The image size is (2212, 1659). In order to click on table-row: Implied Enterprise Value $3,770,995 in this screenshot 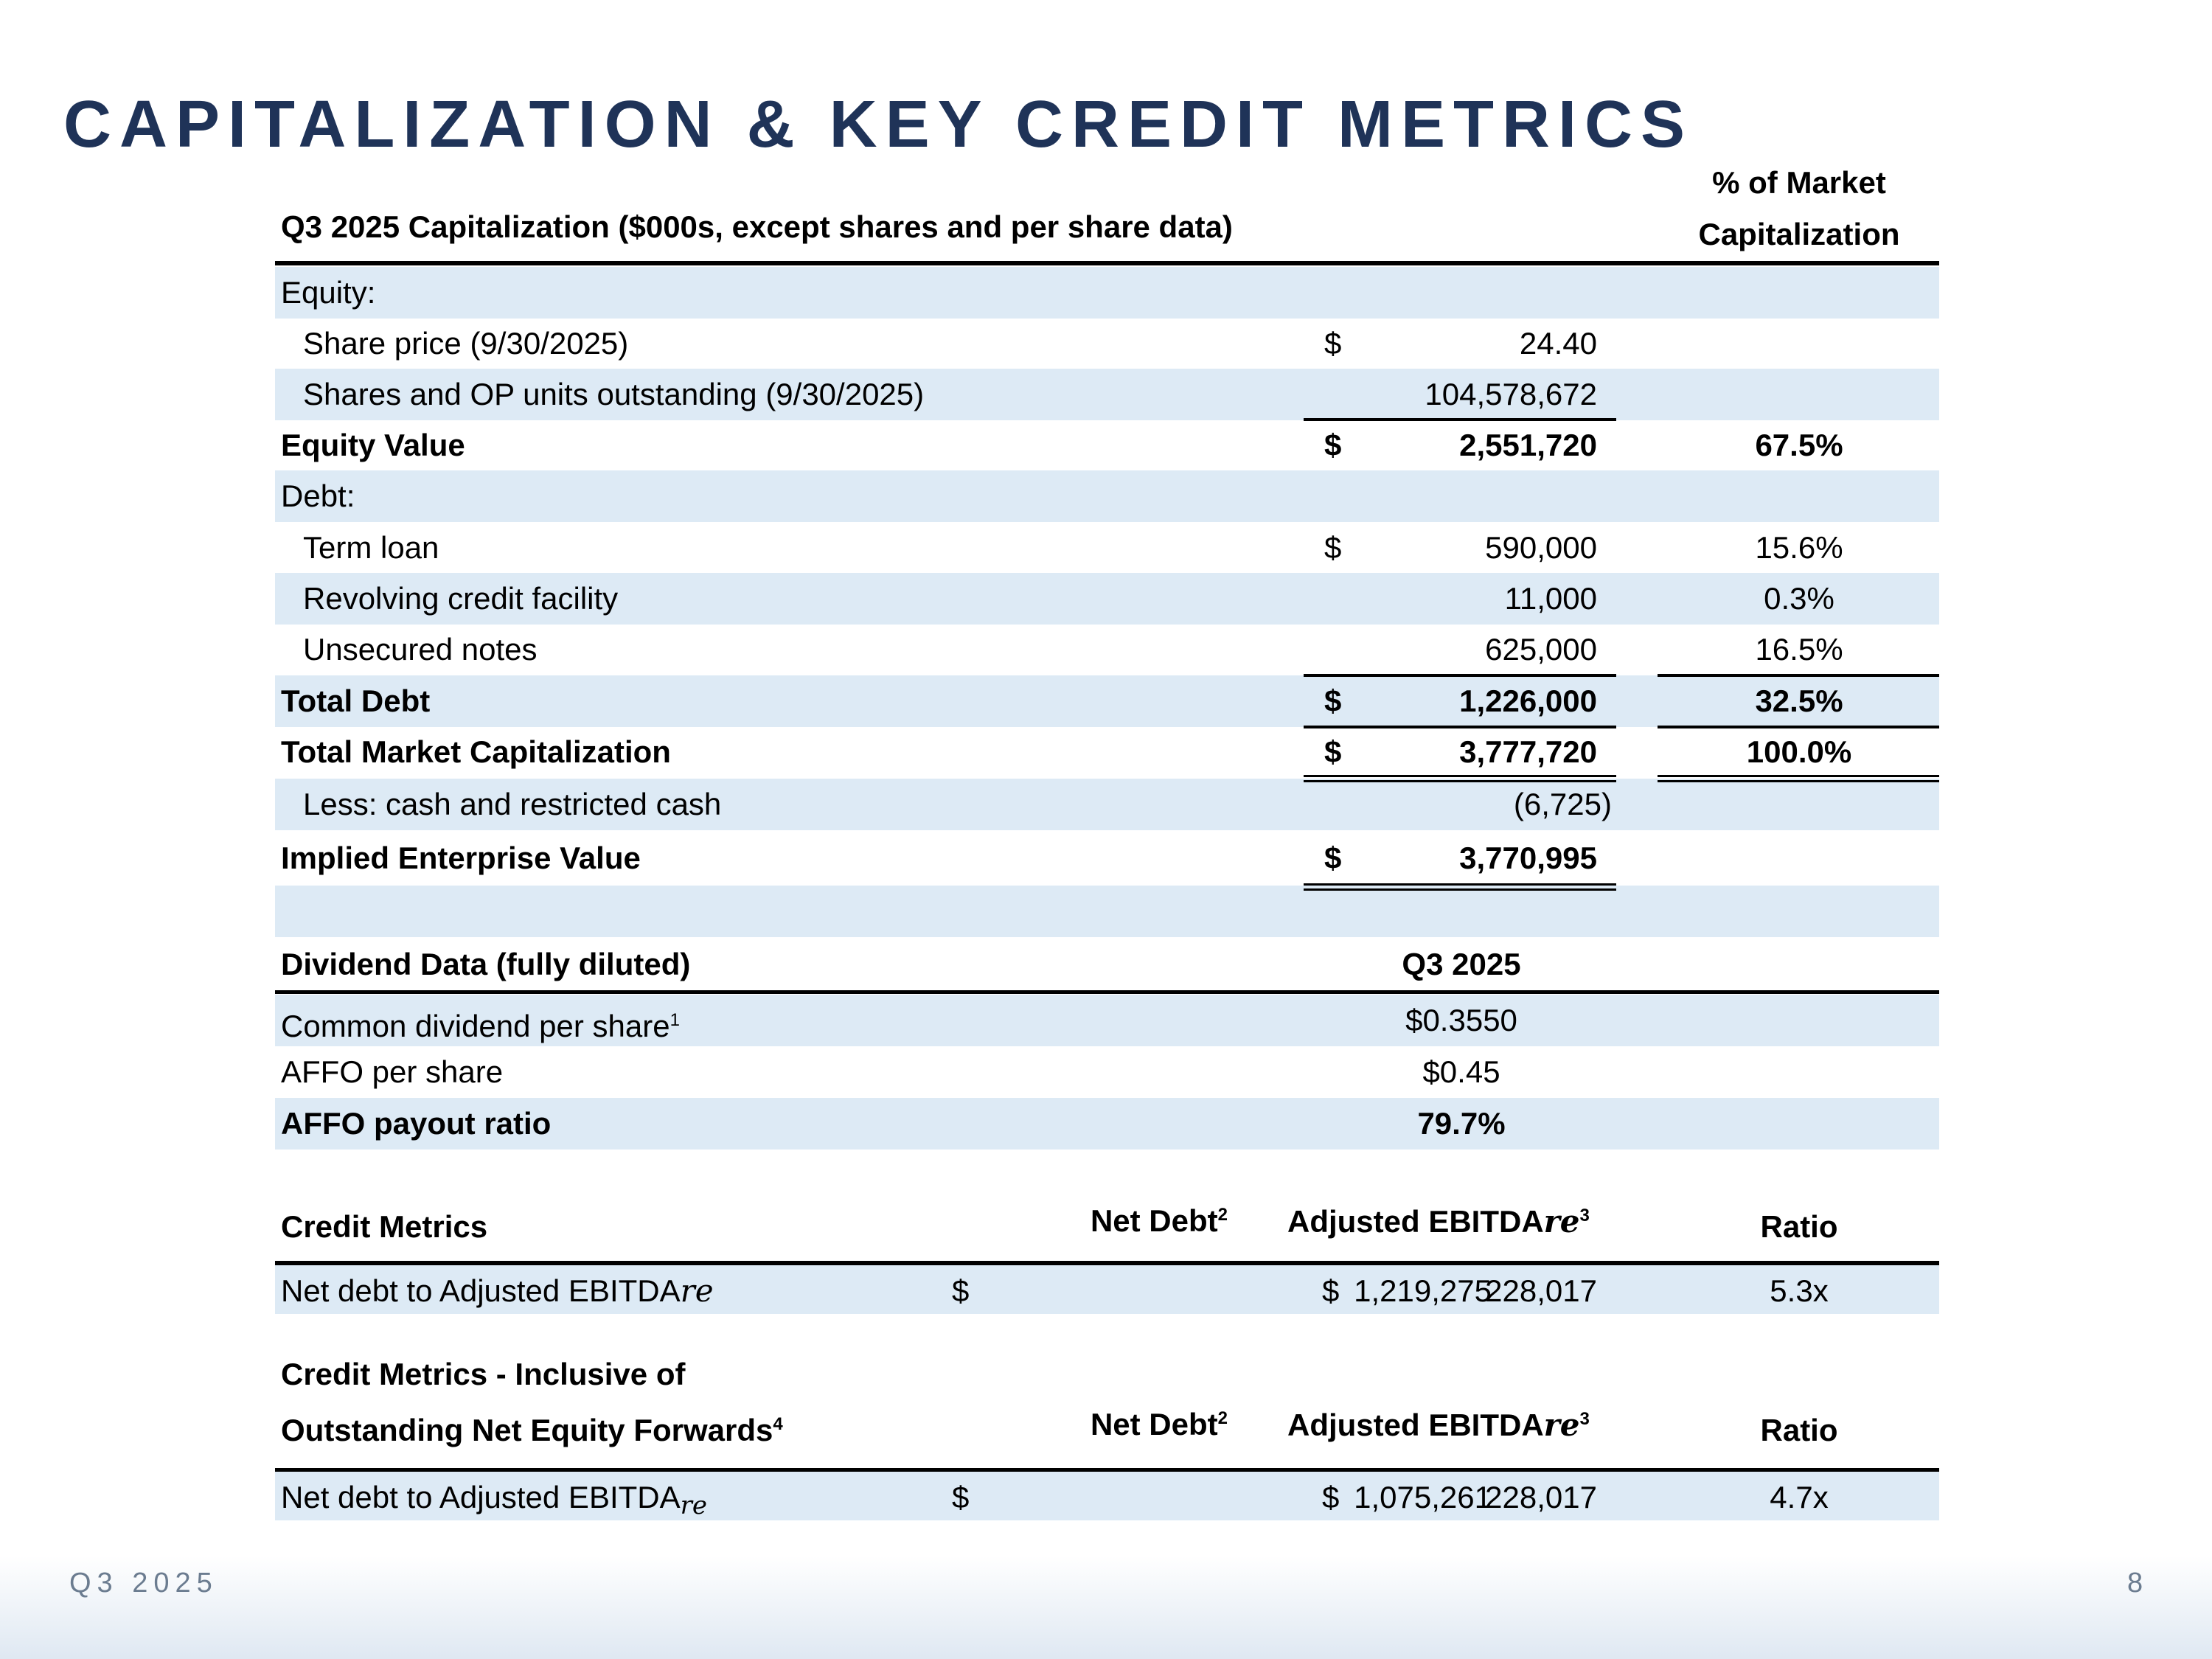, I will do `click(1107, 858)`.